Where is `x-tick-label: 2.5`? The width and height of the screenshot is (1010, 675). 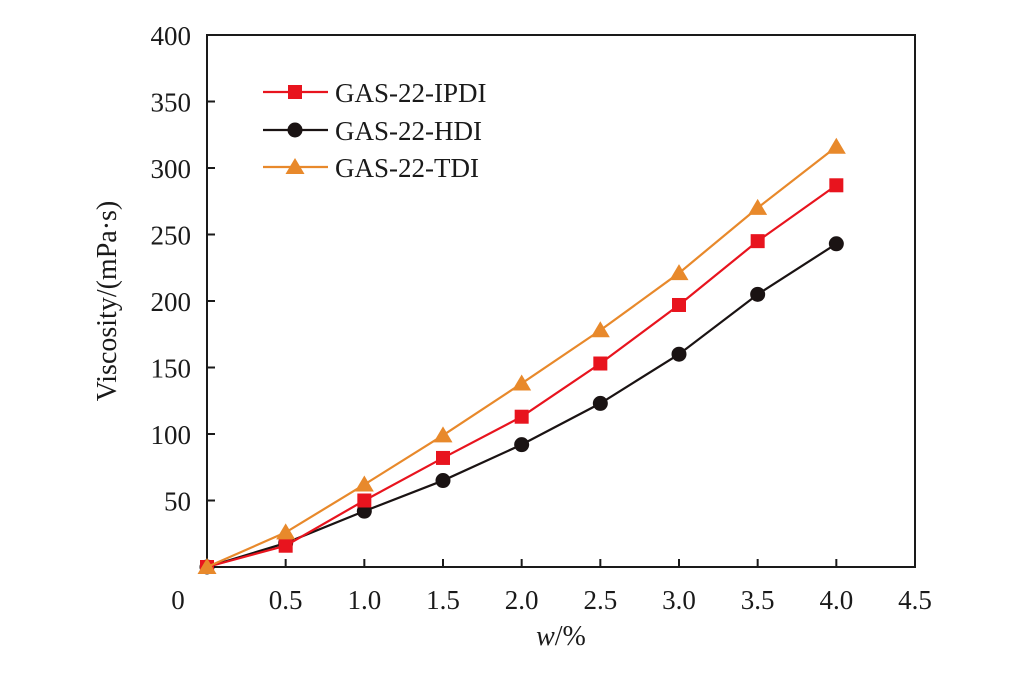 x-tick-label: 2.5 is located at coordinates (600, 600).